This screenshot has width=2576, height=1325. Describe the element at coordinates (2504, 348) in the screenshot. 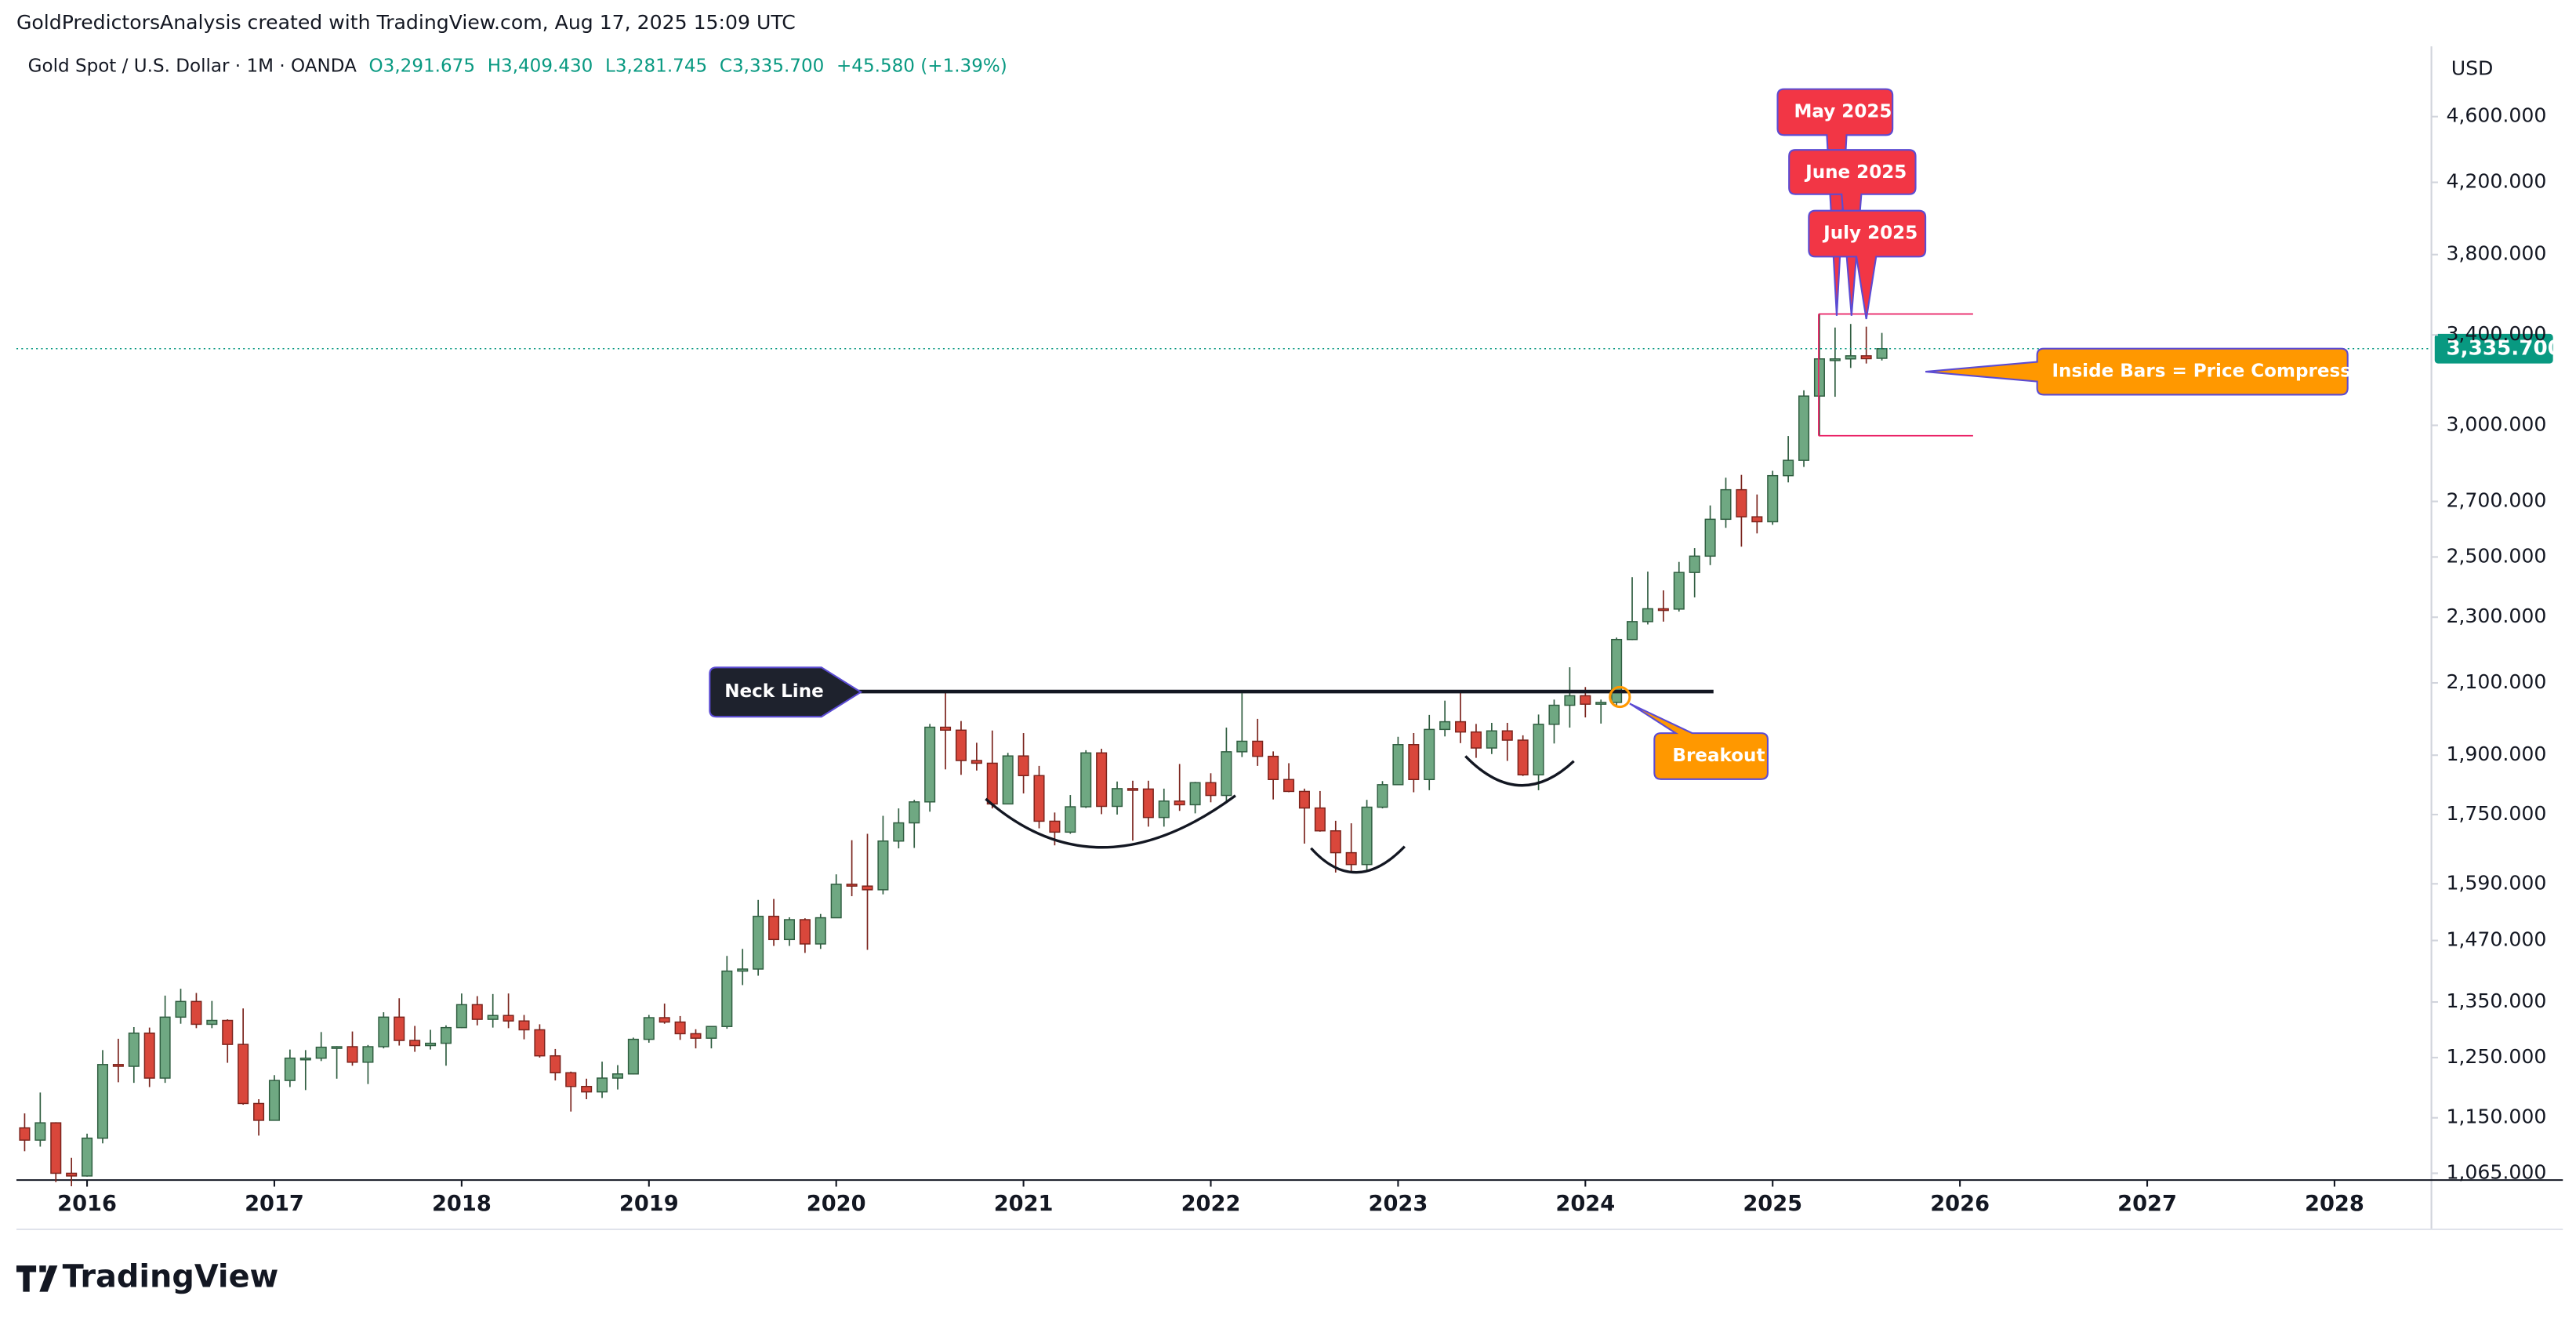

I see `price-tag-text: 3,335.700` at that location.